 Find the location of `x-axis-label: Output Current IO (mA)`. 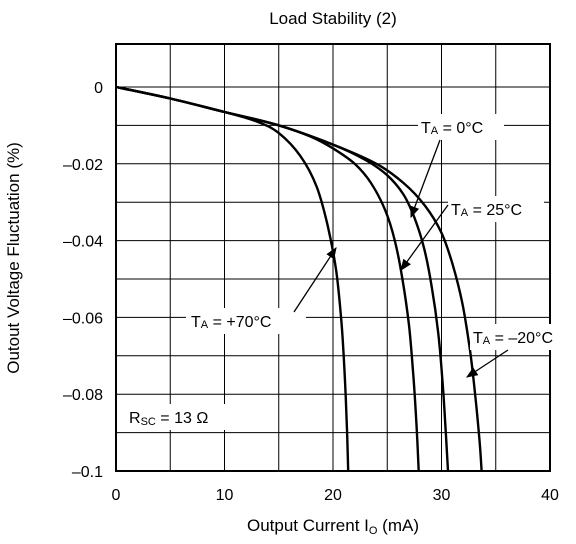

x-axis-label: Output Current IO (mA) is located at coordinates (333, 526).